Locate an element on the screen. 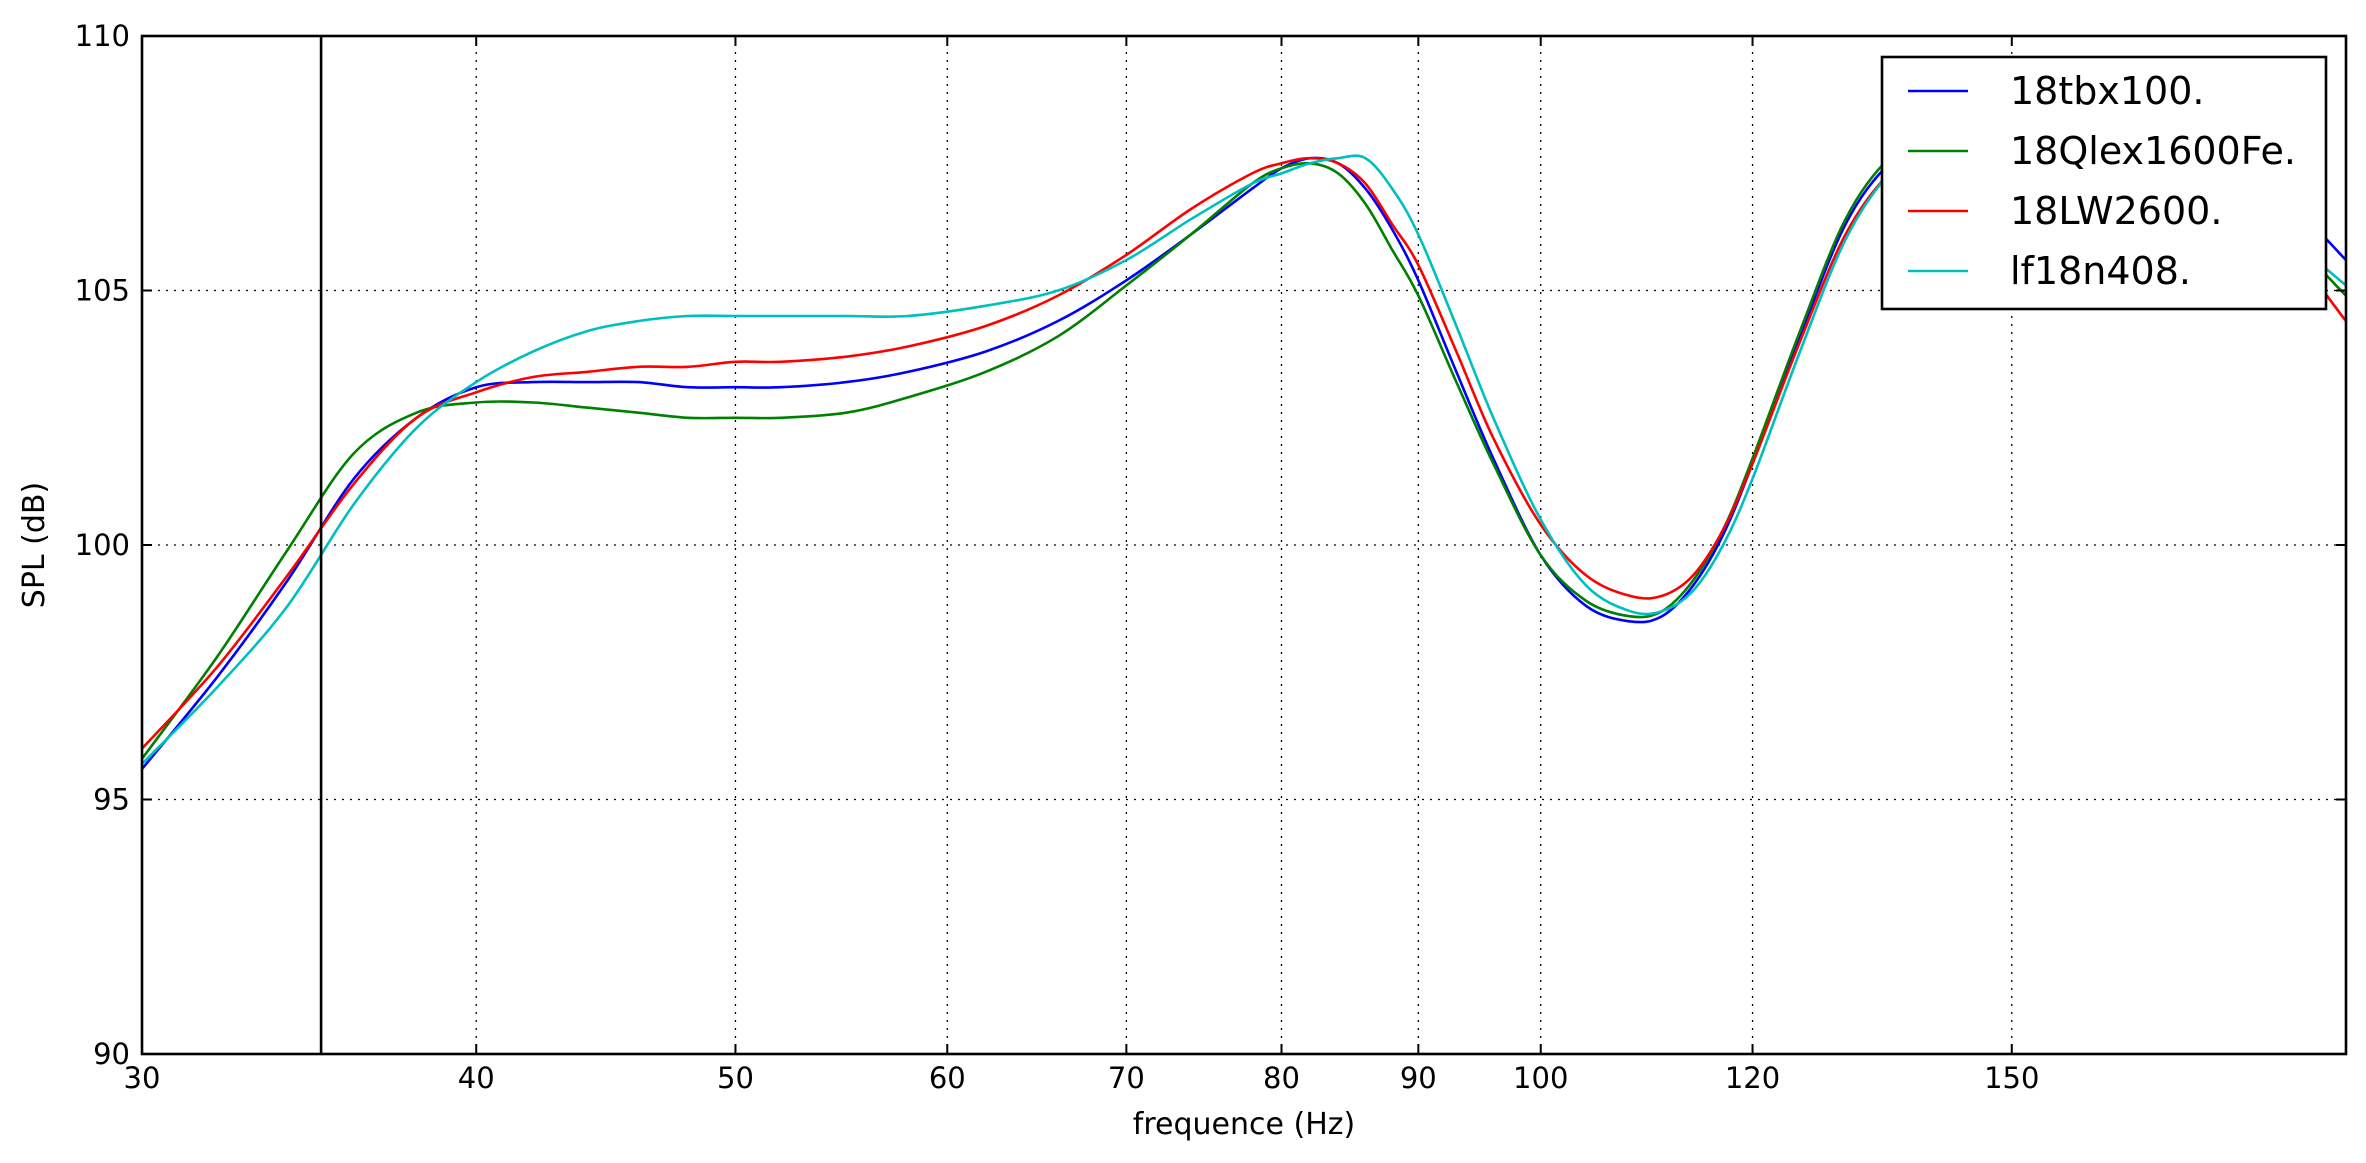 The image size is (2366, 1163). legend-frame is located at coordinates (2104, 183).